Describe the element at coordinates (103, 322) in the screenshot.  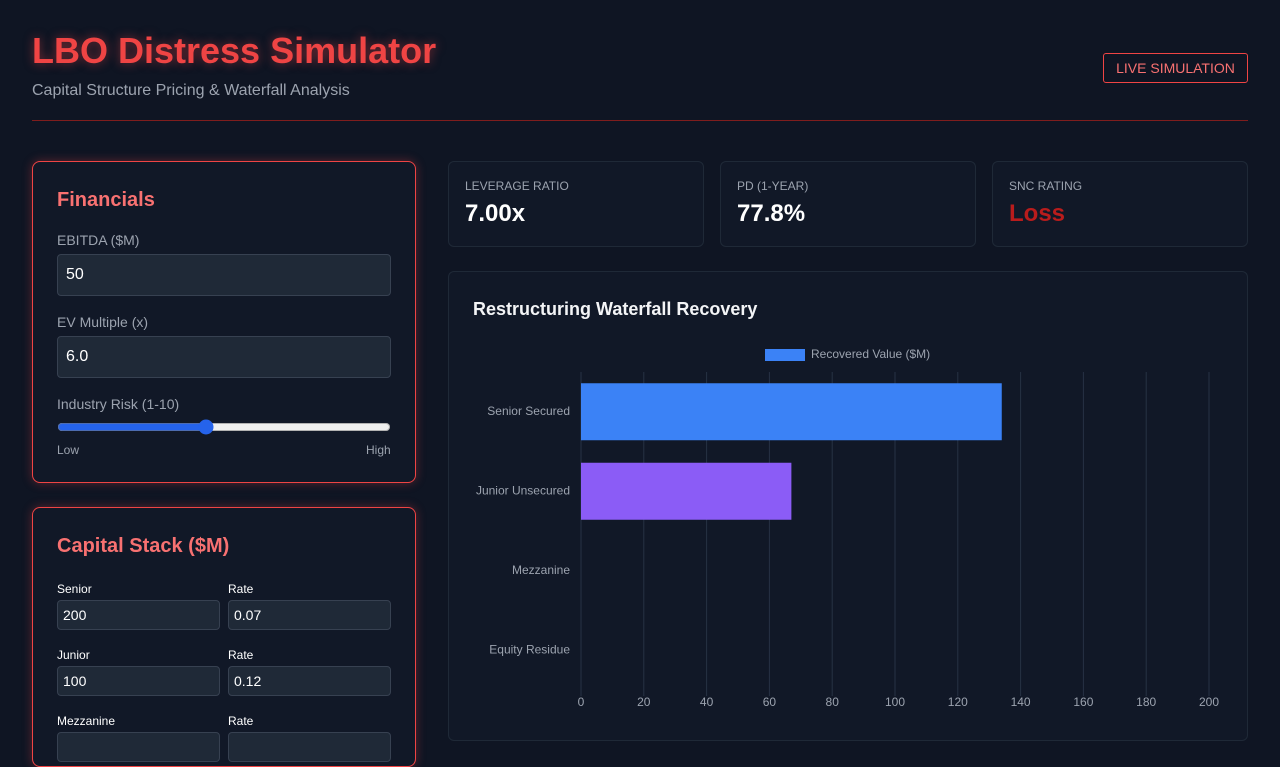
I see `field-label: EV Multiple (x)` at that location.